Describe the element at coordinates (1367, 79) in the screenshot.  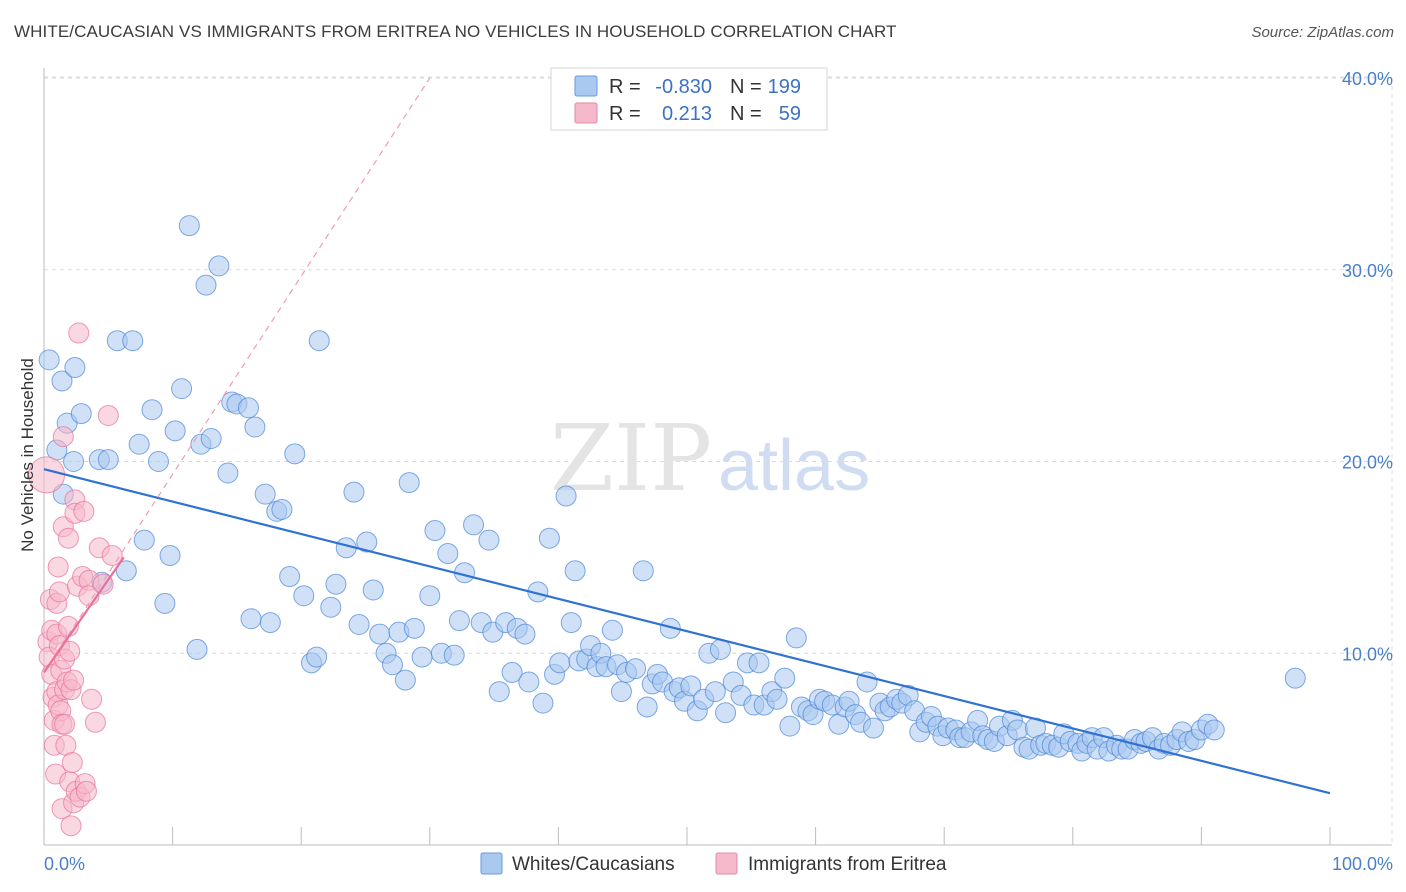
I see `y-tick-label: 40.0%` at that location.